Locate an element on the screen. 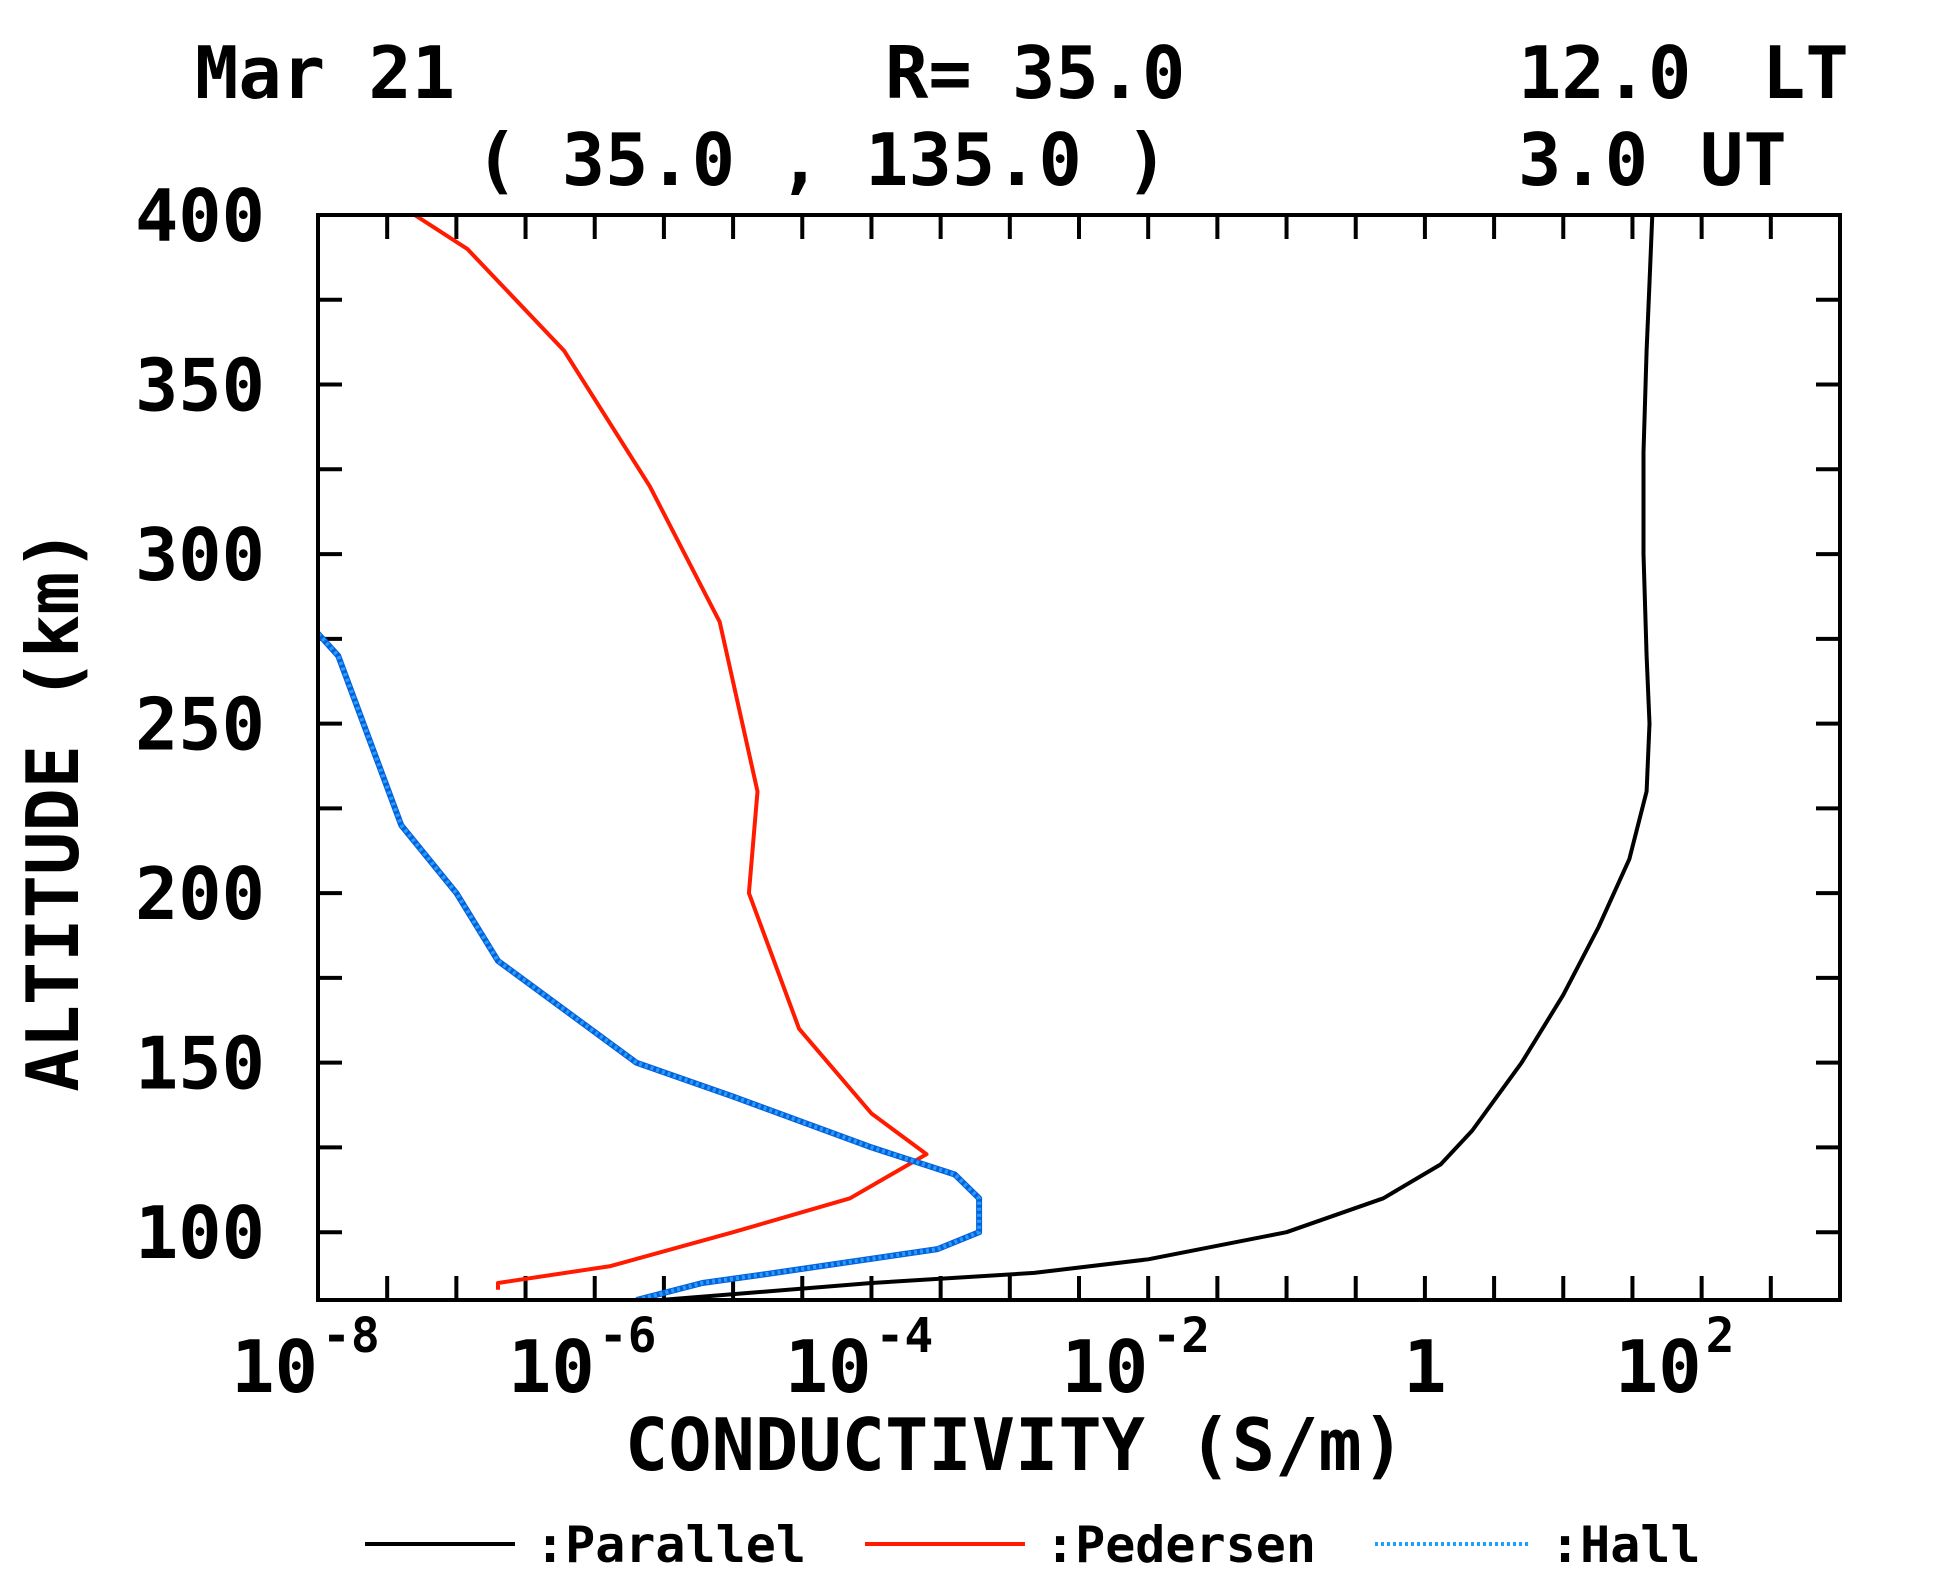 This screenshot has width=1953, height=1569. header-lt-unit: LT is located at coordinates (1805, 73).